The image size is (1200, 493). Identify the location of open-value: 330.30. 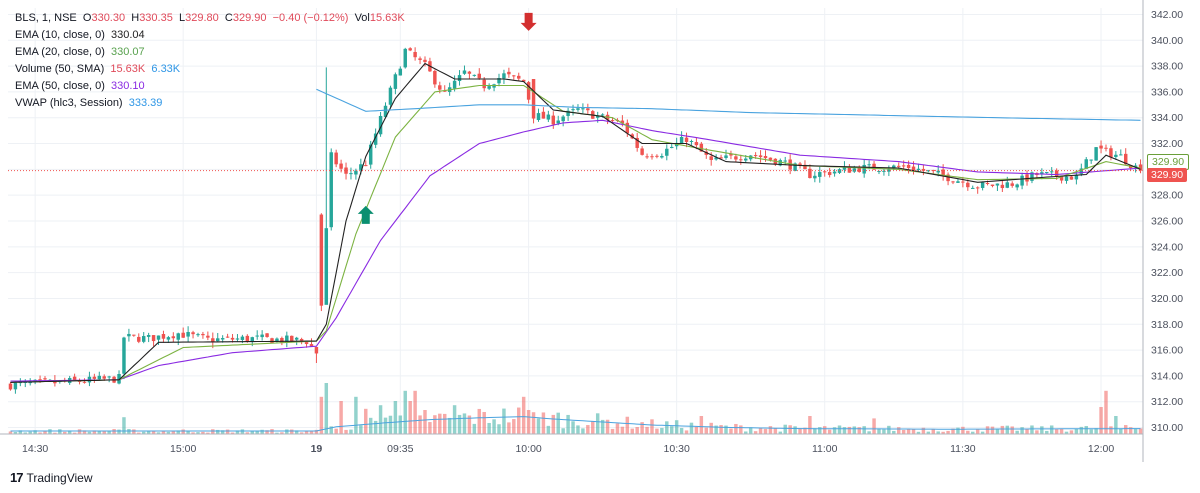
(108, 18).